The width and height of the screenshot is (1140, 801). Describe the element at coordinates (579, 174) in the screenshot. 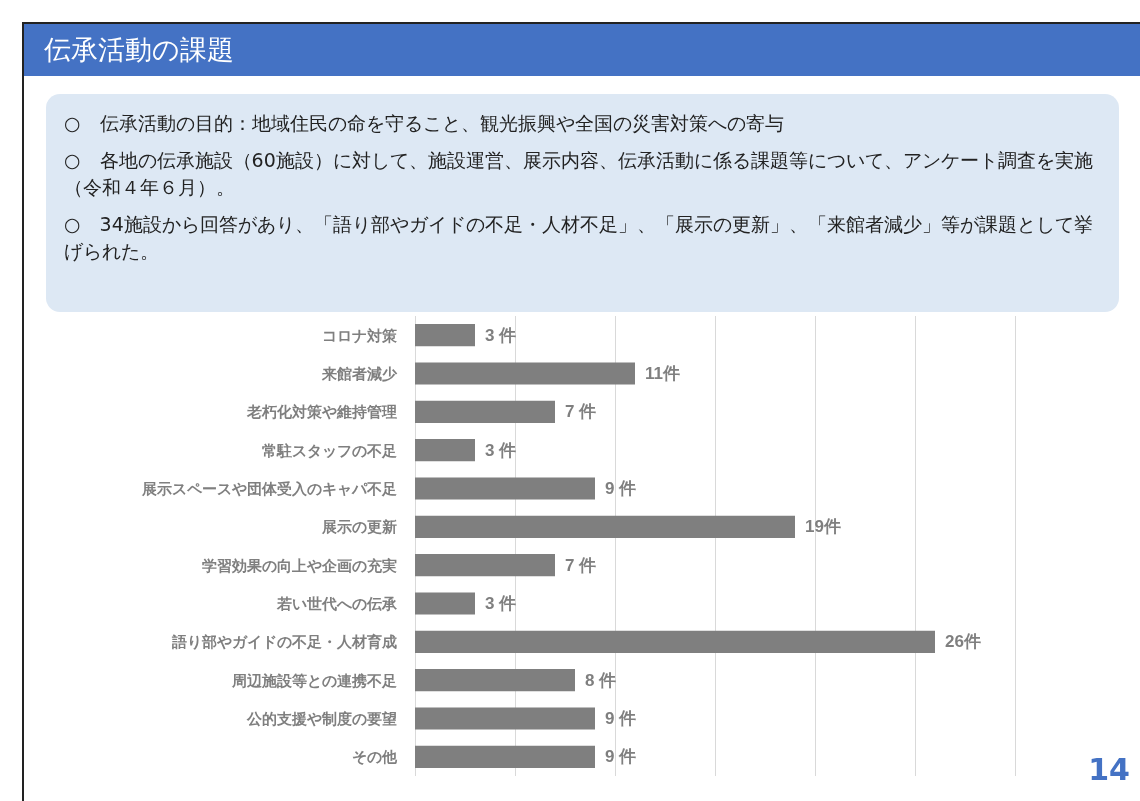

I see `text: ○ 各地の伝承施設（60施設）に対して、施設運営、展示内容、伝承活動に係る課題等について、アンケート調査を実施（令和４年６月）。` at that location.